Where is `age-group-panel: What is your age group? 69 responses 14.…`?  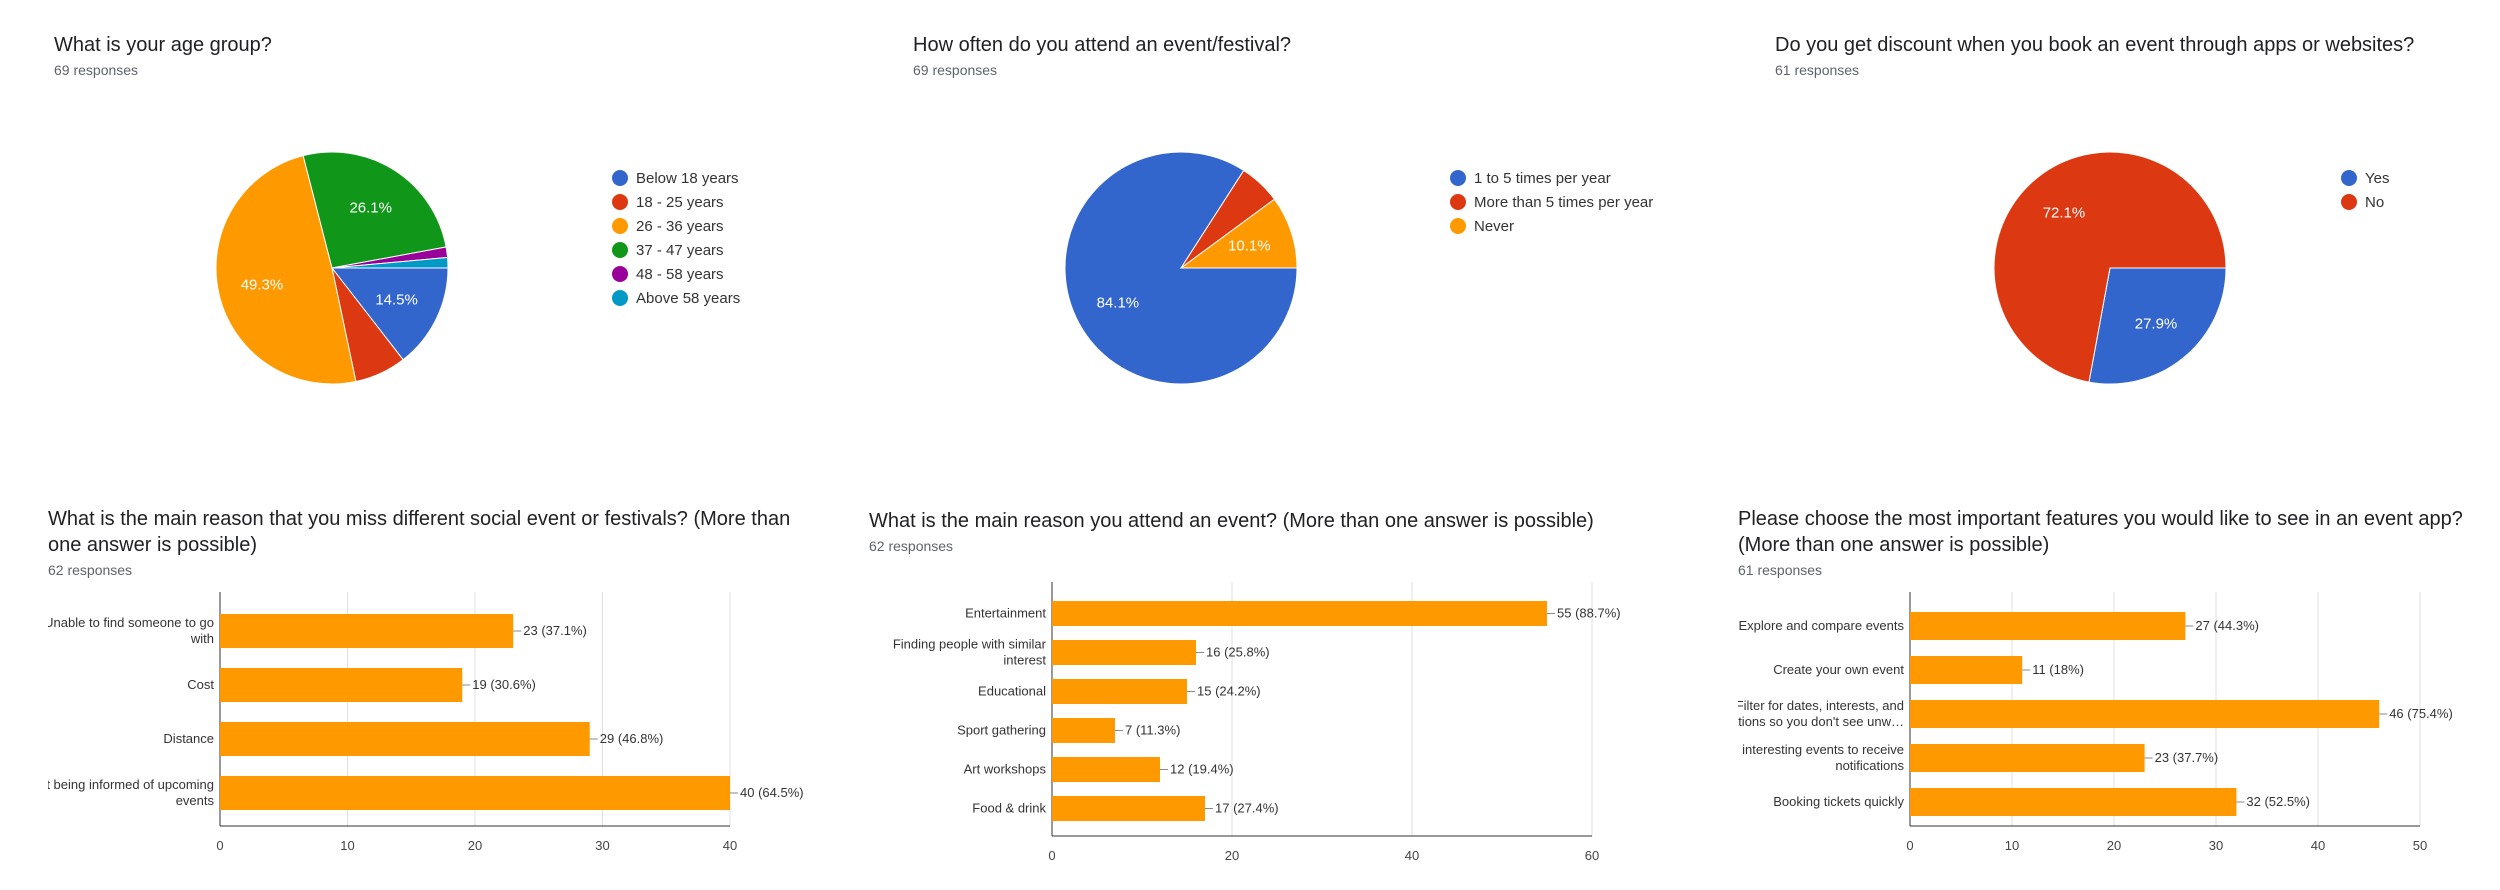
age-group-panel: What is your age group? 69 responses 14.… is located at coordinates (434, 212).